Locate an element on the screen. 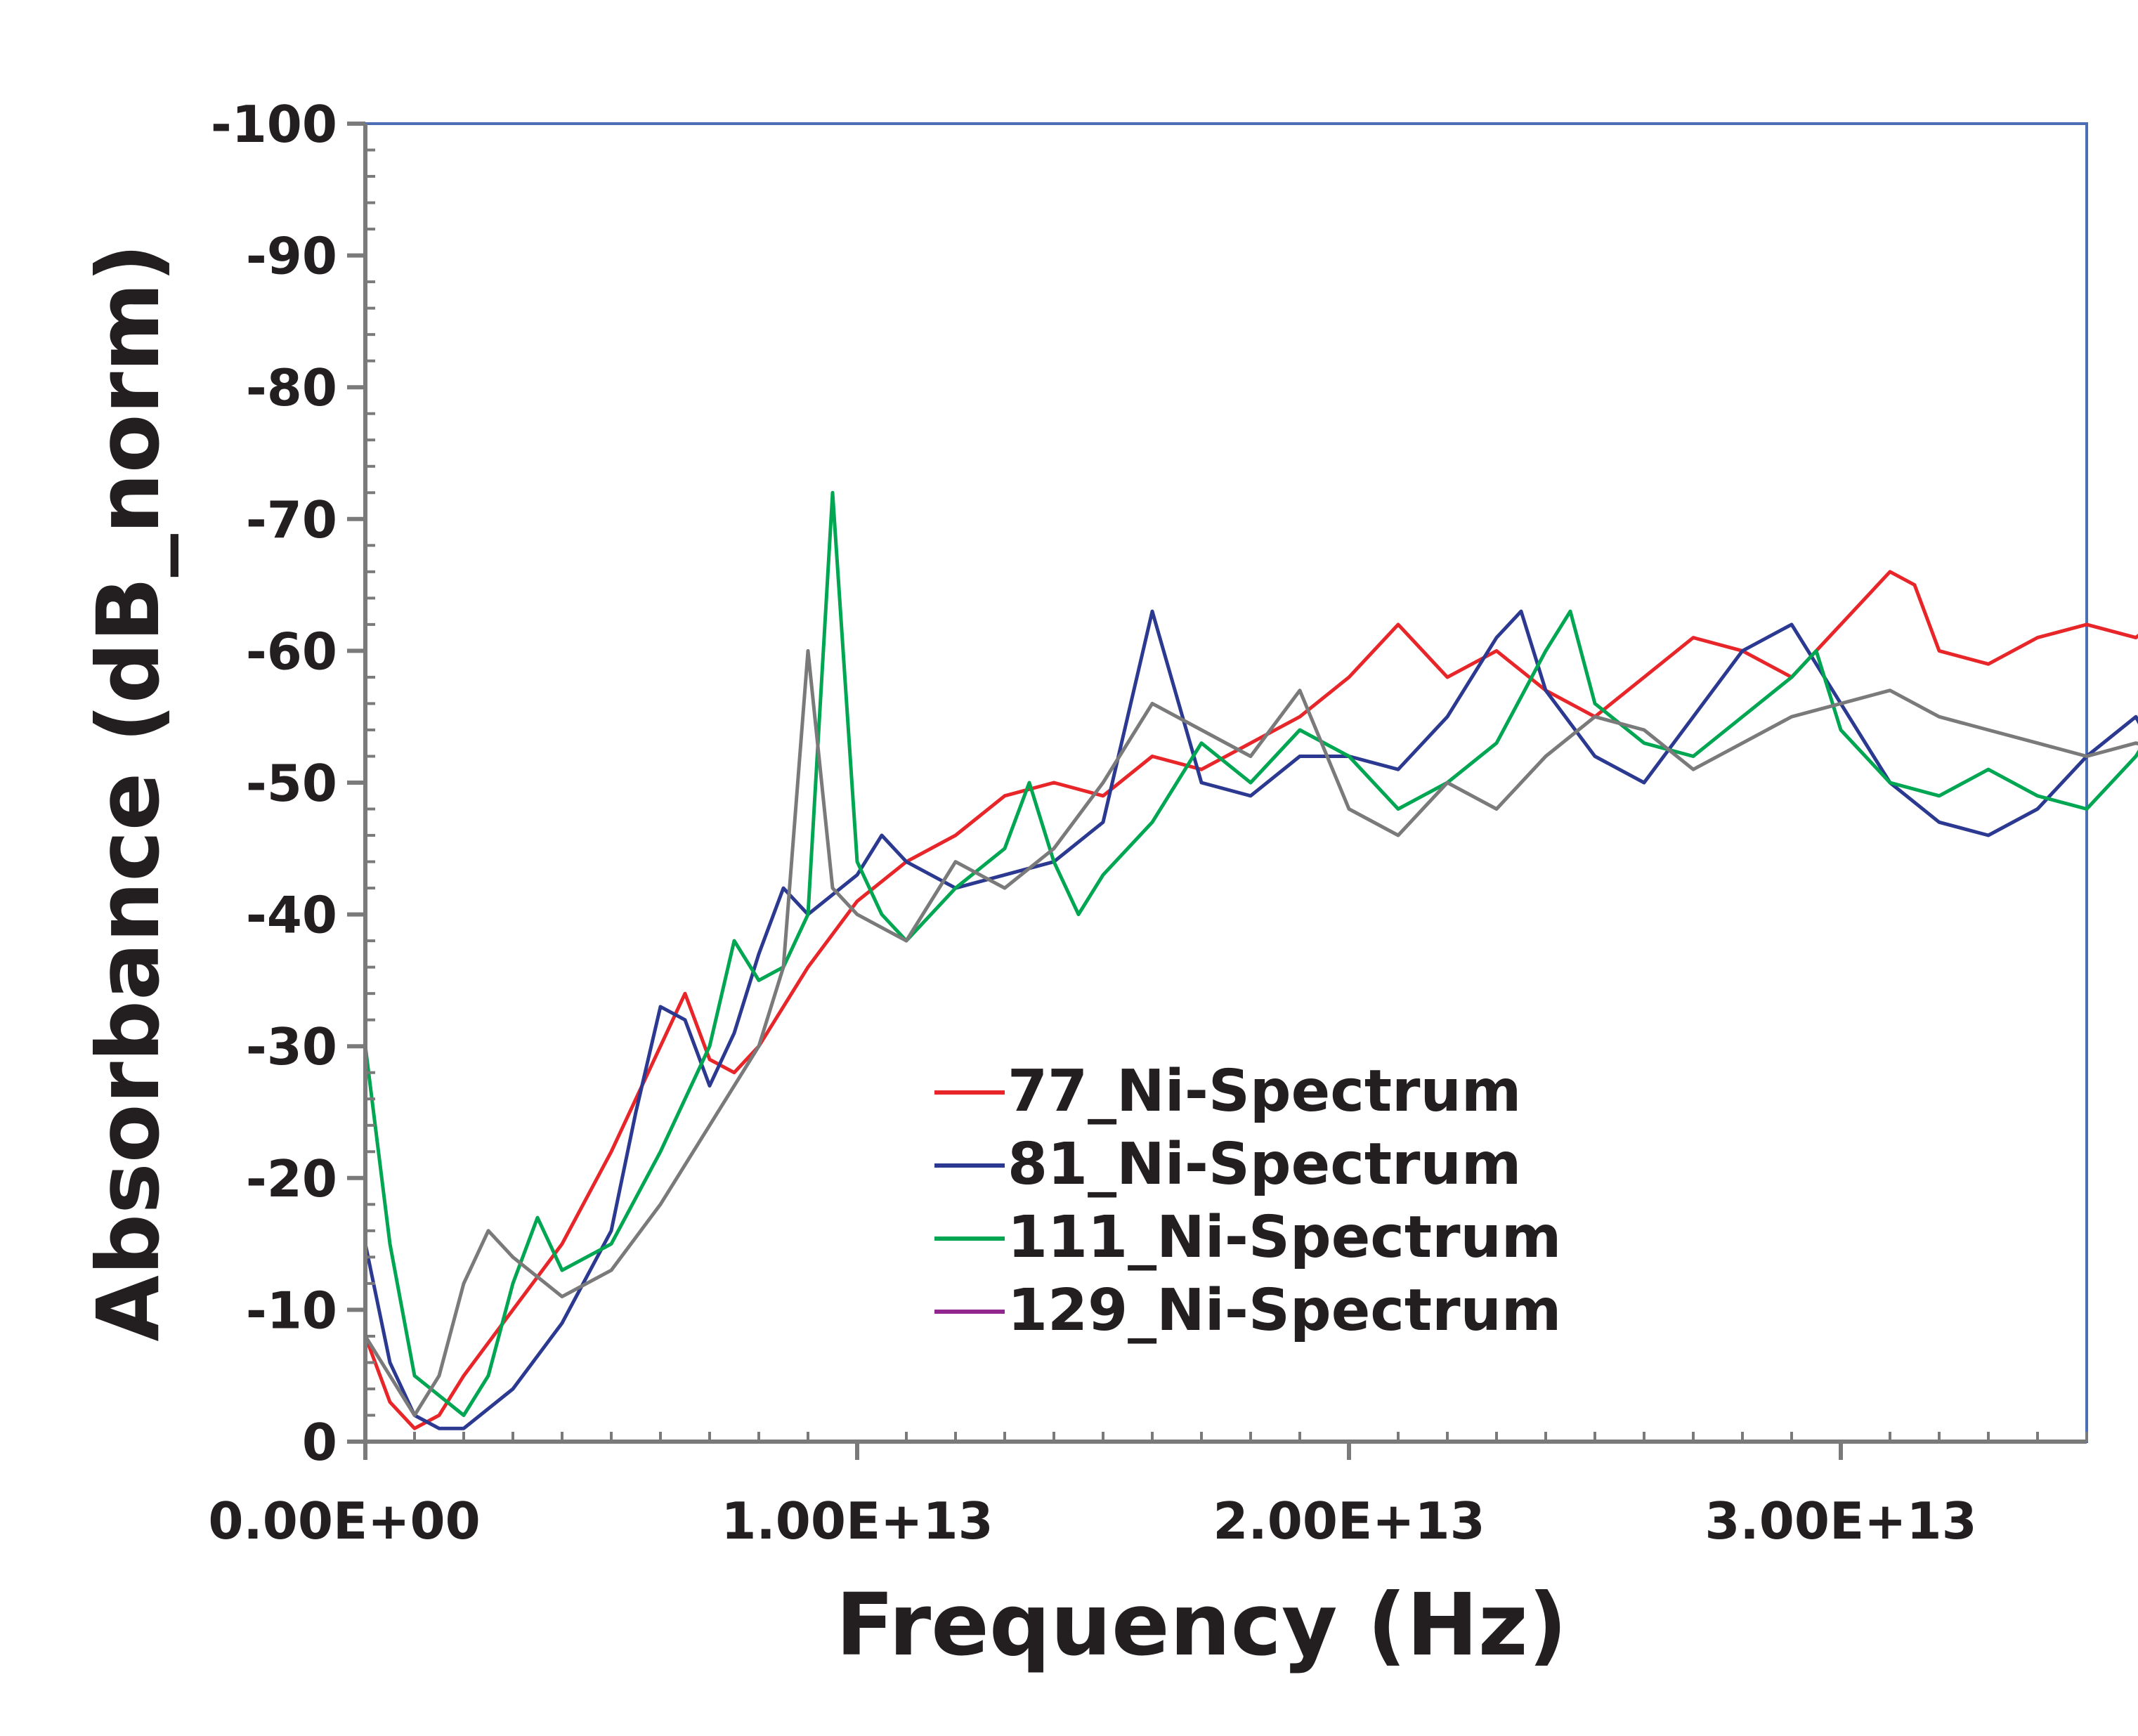 The width and height of the screenshot is (2138, 1736). x-tick-label: 2.00E+13 is located at coordinates (1349, 1521).